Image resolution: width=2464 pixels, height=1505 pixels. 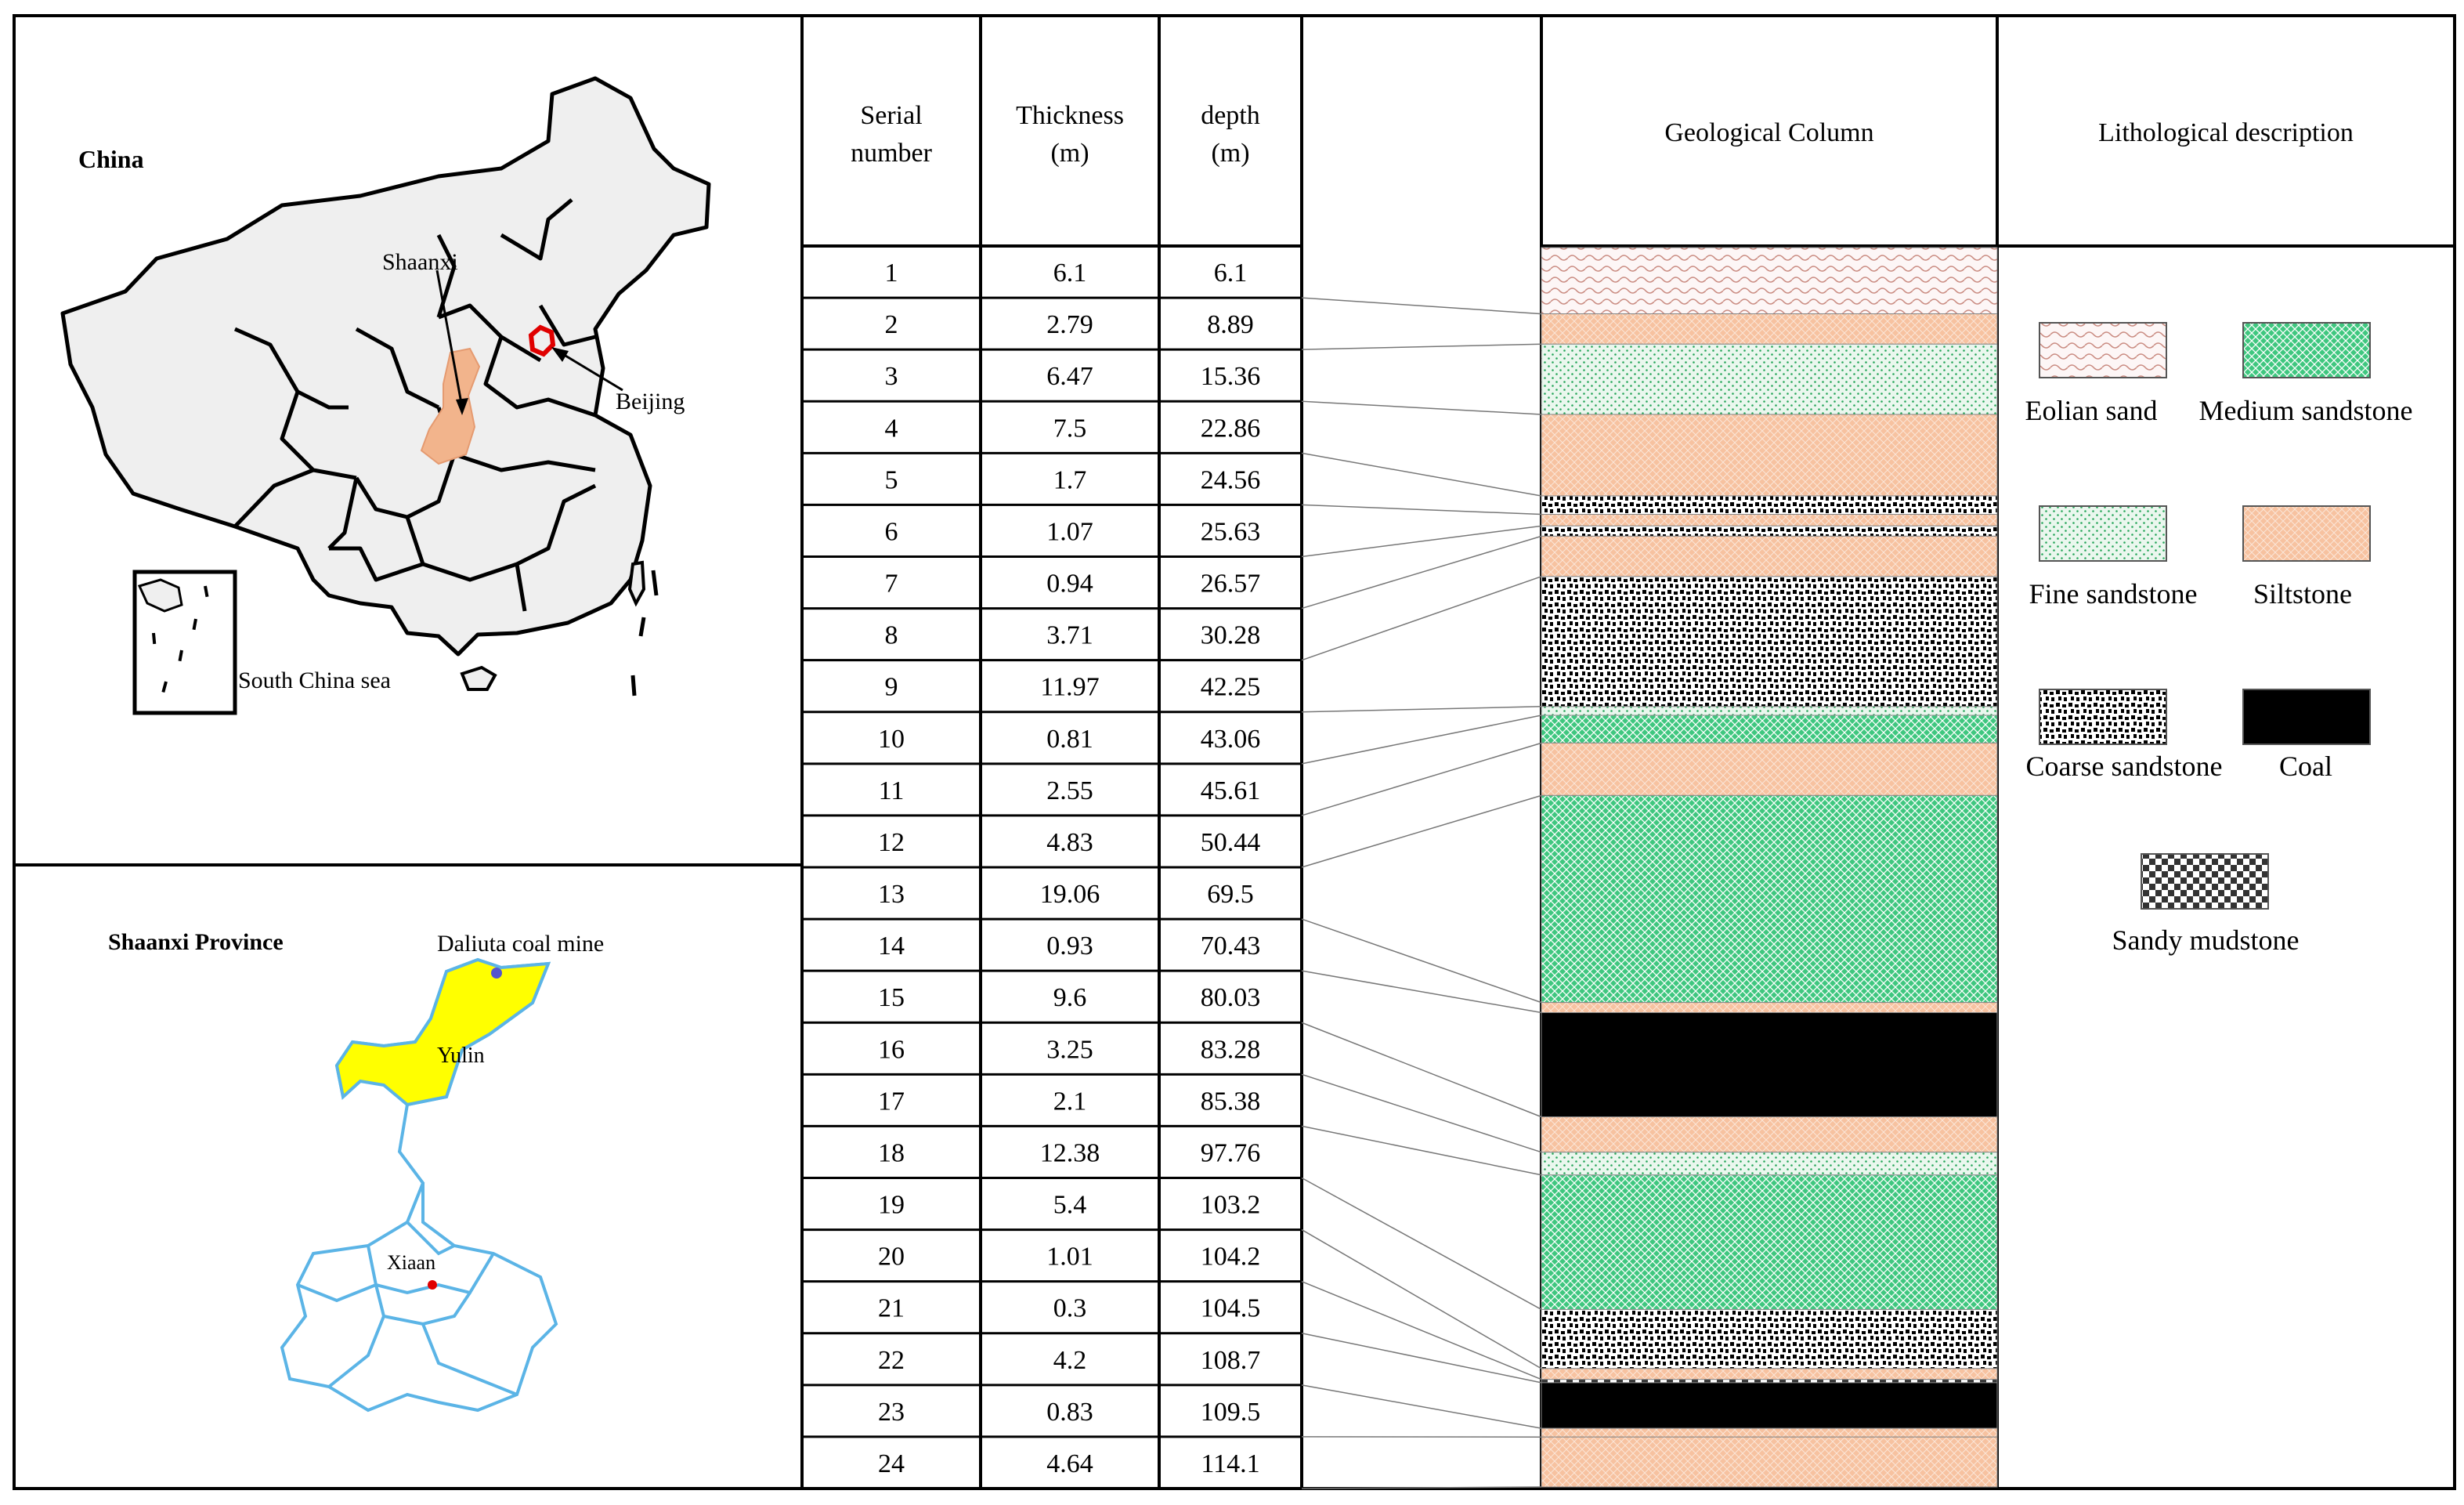 I want to click on xiaan-label: Xiaan, so click(x=411, y=1262).